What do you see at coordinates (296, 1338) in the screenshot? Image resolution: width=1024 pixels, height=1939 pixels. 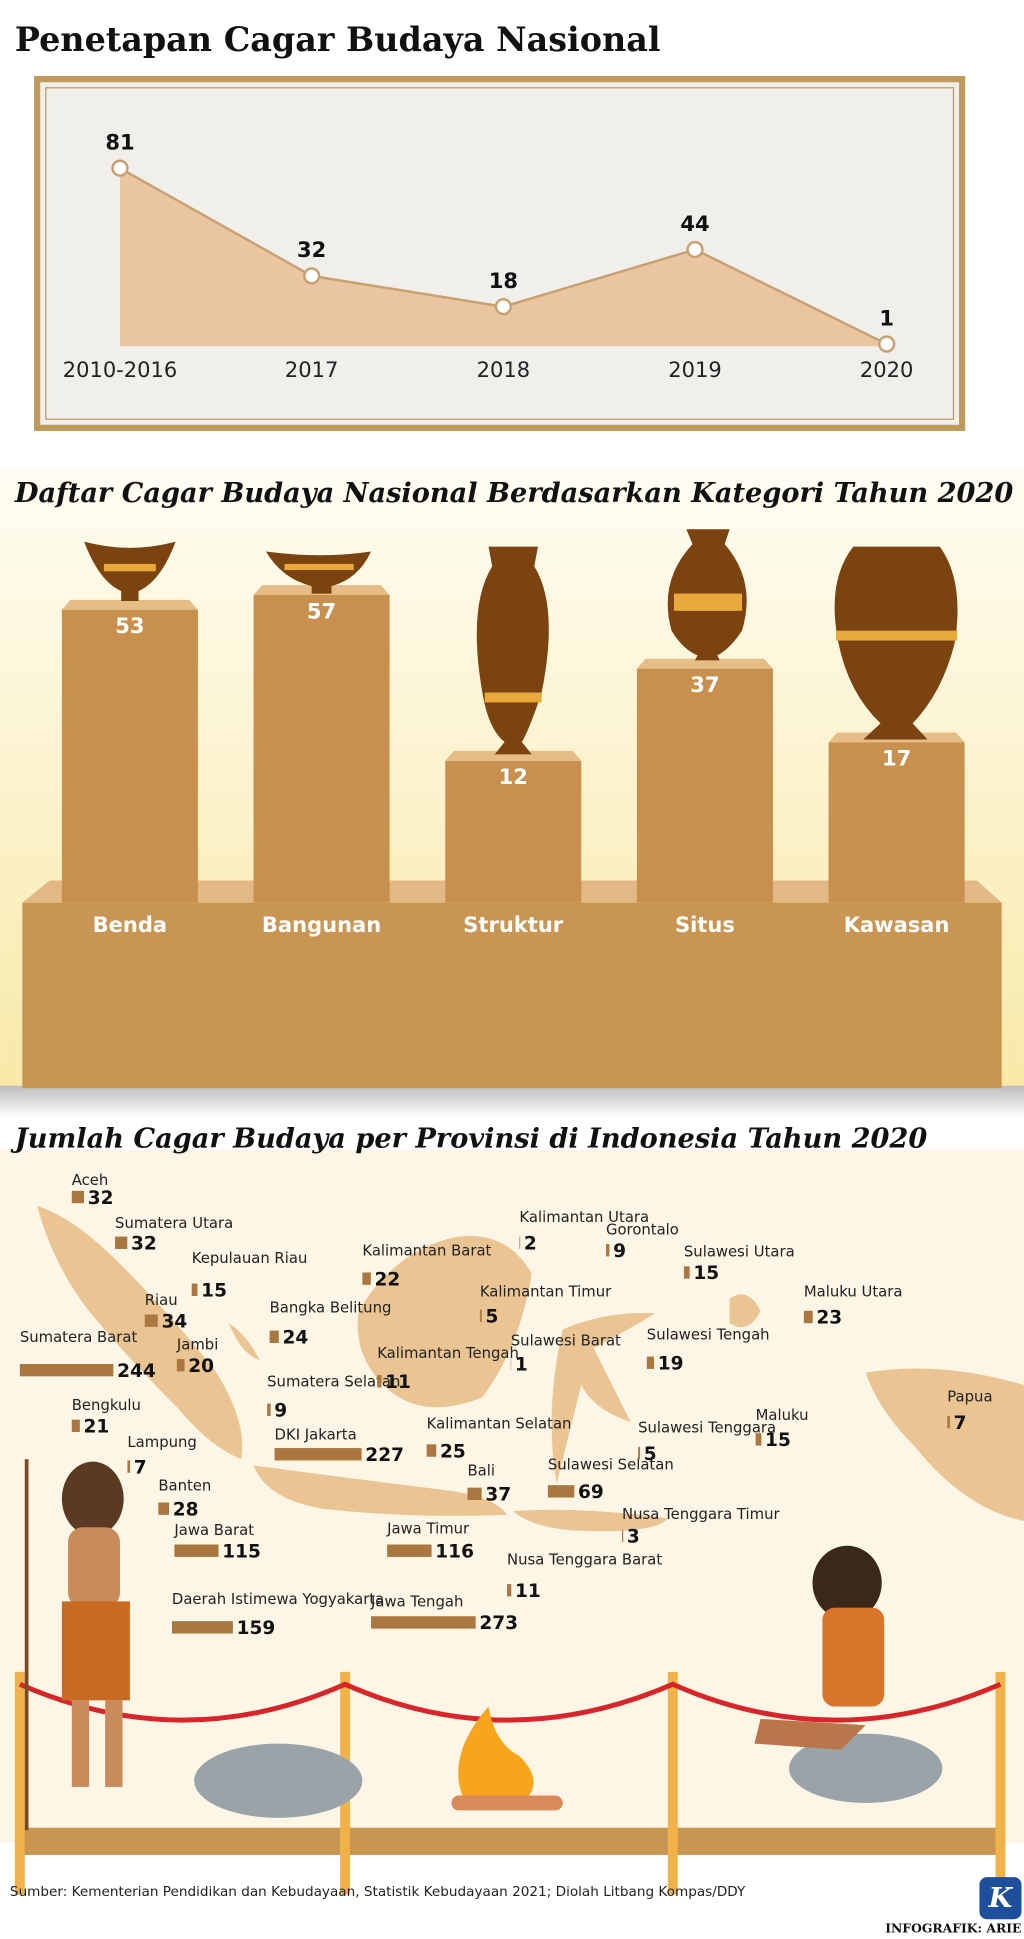 I see `value-label: 24` at bounding box center [296, 1338].